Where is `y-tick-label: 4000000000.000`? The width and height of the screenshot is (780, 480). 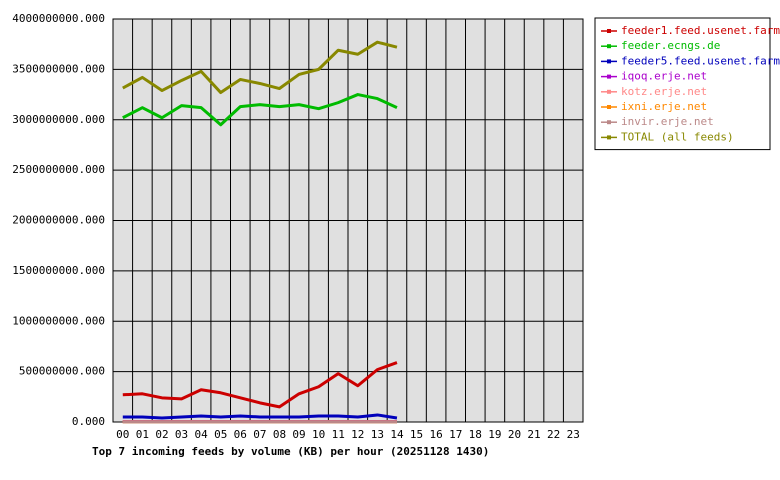 y-tick-label: 4000000000.000 is located at coordinates (58, 18).